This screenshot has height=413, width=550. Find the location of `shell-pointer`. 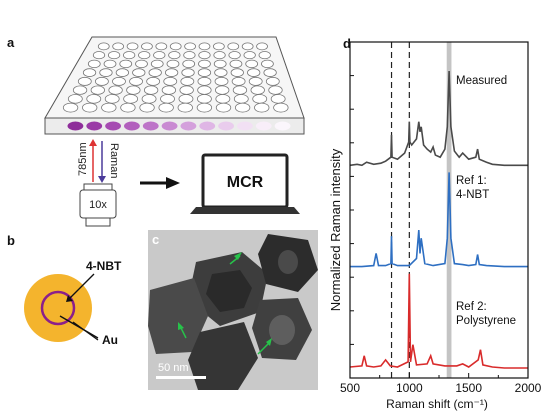

shell-pointer is located at coordinates (82, 286).